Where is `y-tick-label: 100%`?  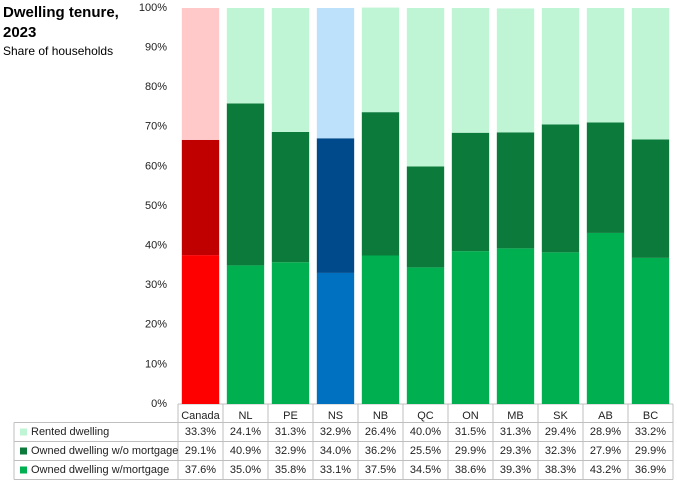 y-tick-label: 100% is located at coordinates (153, 8).